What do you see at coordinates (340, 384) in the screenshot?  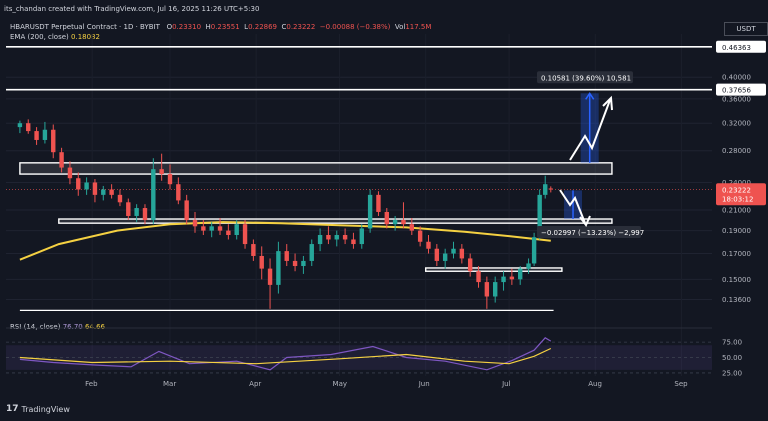 I see `time-axis-label: May` at bounding box center [340, 384].